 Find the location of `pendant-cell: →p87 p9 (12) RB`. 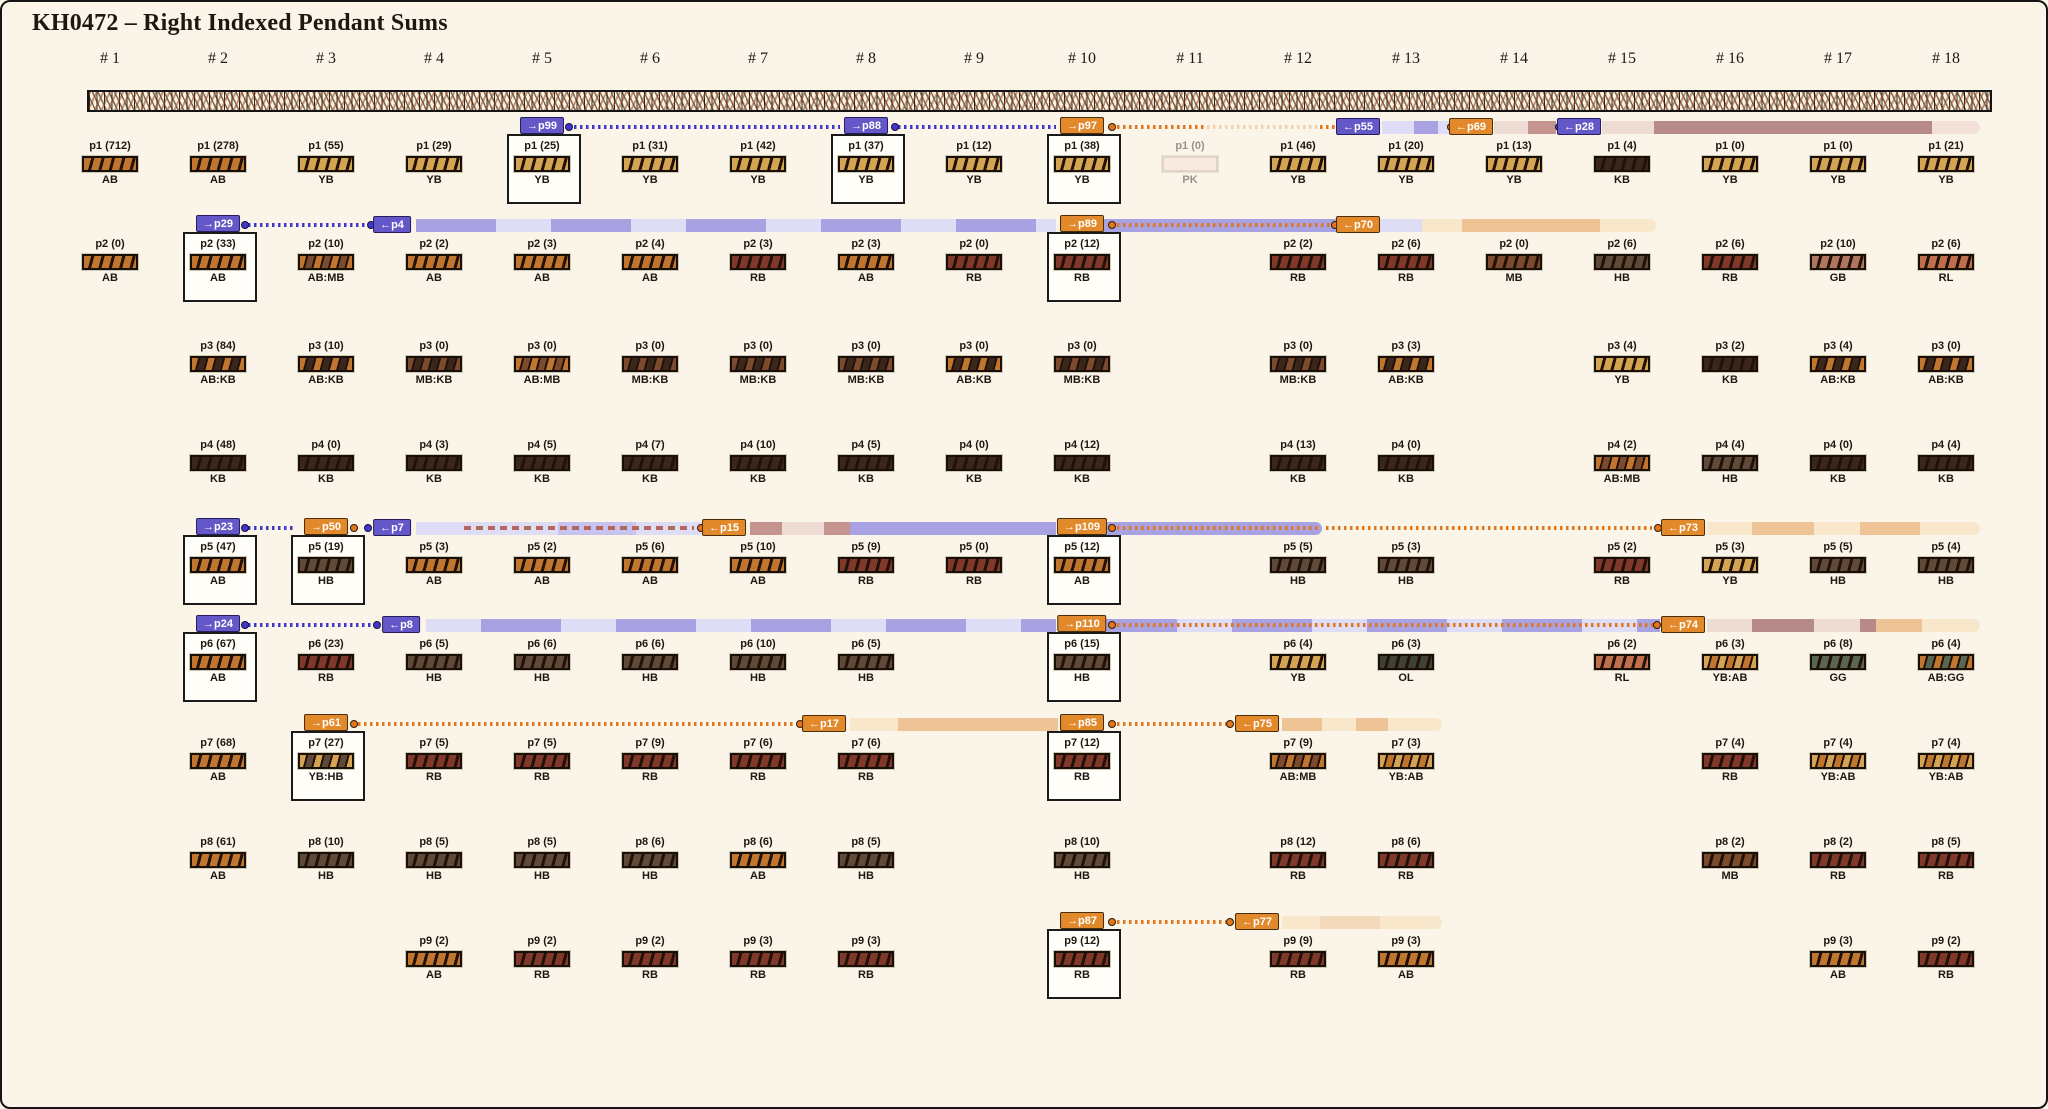

pendant-cell: →p87 p9 (12) RB is located at coordinates (1082, 955).